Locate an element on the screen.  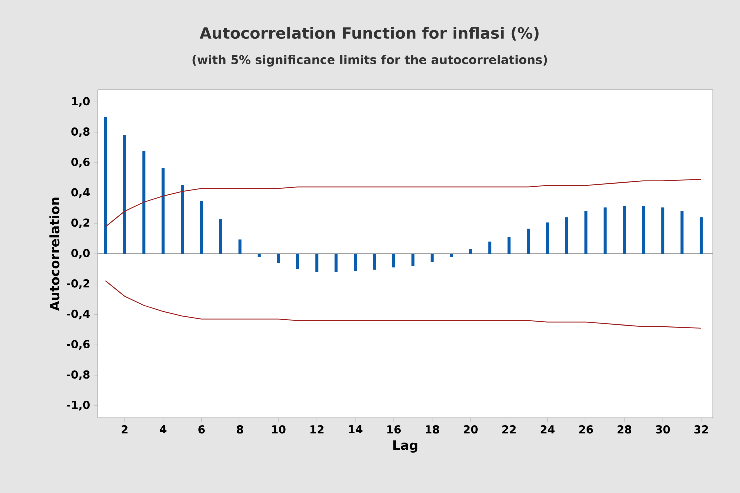
y-tick-label: 0,8 is located at coordinates (81, 133).